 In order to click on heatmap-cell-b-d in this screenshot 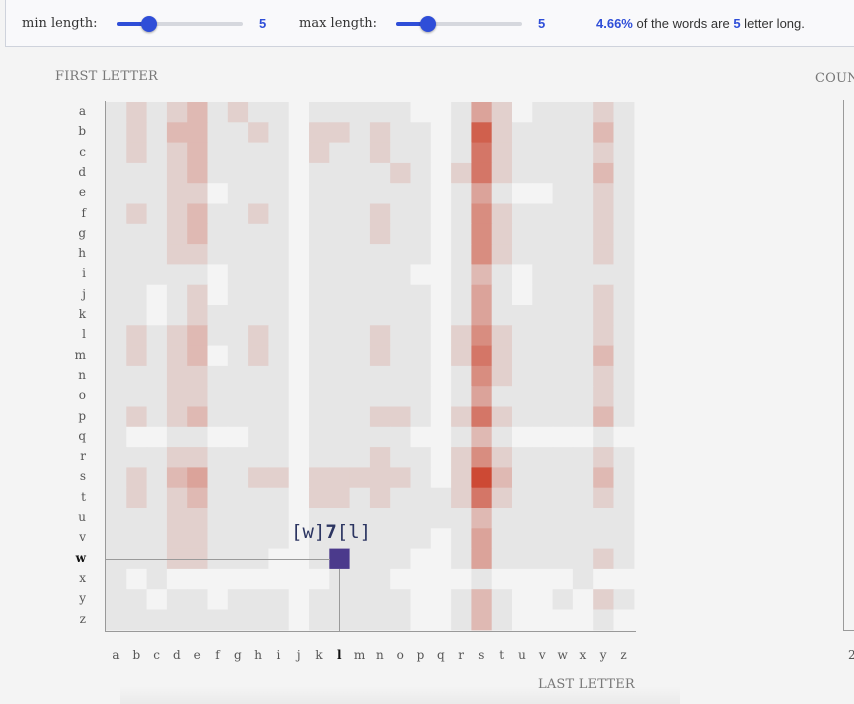, I will do `click(177, 133)`.